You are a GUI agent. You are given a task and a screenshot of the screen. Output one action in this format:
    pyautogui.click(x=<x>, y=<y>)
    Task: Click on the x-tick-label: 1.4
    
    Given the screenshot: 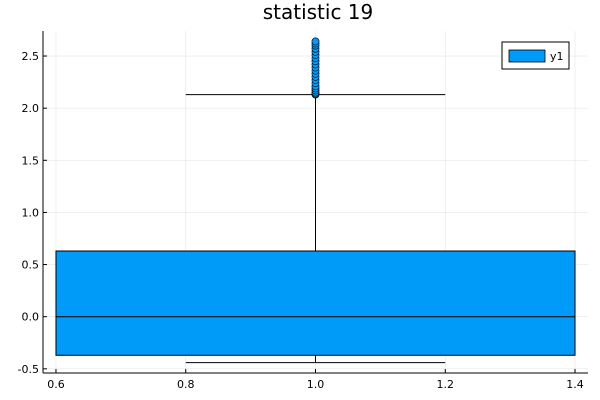 What is the action you would take?
    pyautogui.click(x=575, y=384)
    